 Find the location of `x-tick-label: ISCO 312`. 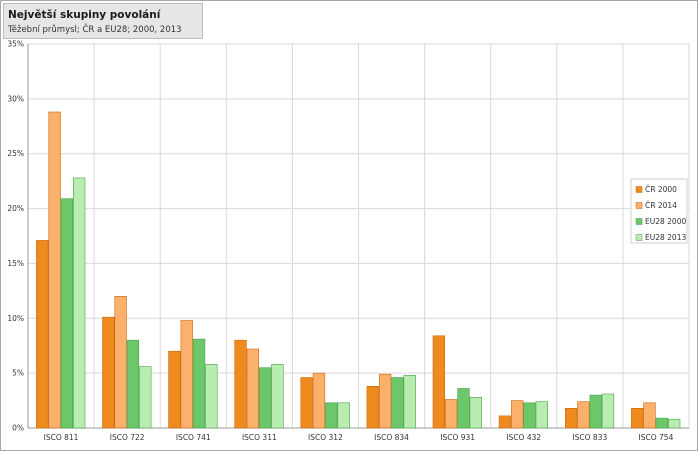

x-tick-label: ISCO 312 is located at coordinates (325, 437).